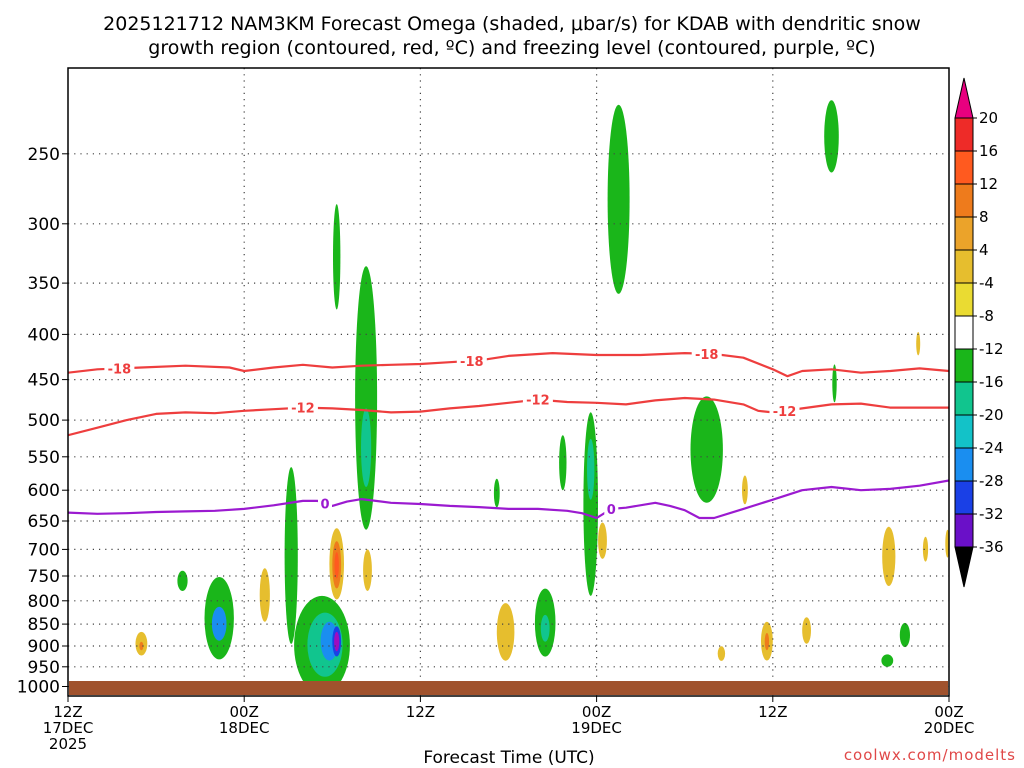 The image size is (1024, 768). I want to click on colorbar-label: 8, so click(984, 217).